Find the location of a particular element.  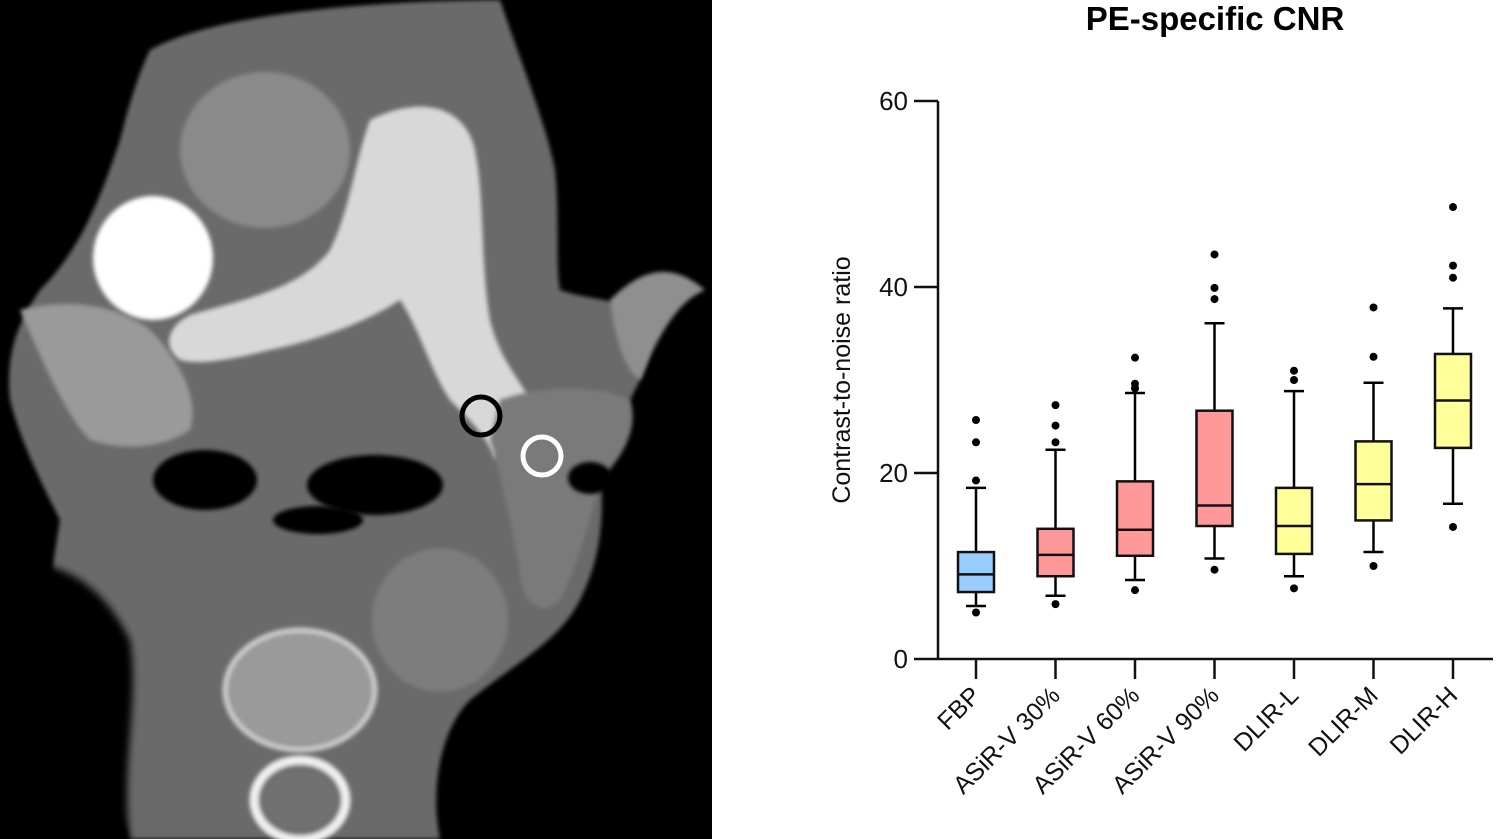

hilar-vessel is located at coordinates (657, 325).